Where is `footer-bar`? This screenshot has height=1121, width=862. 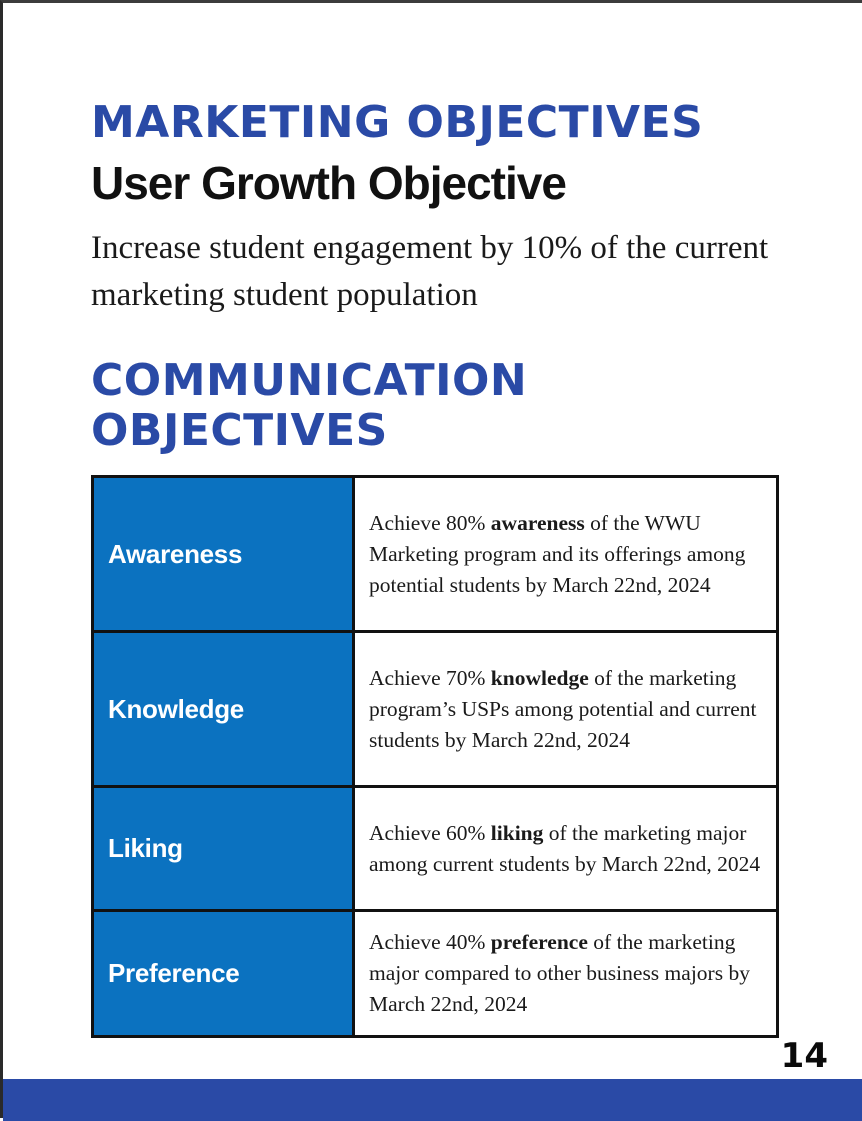 footer-bar is located at coordinates (432, 1100).